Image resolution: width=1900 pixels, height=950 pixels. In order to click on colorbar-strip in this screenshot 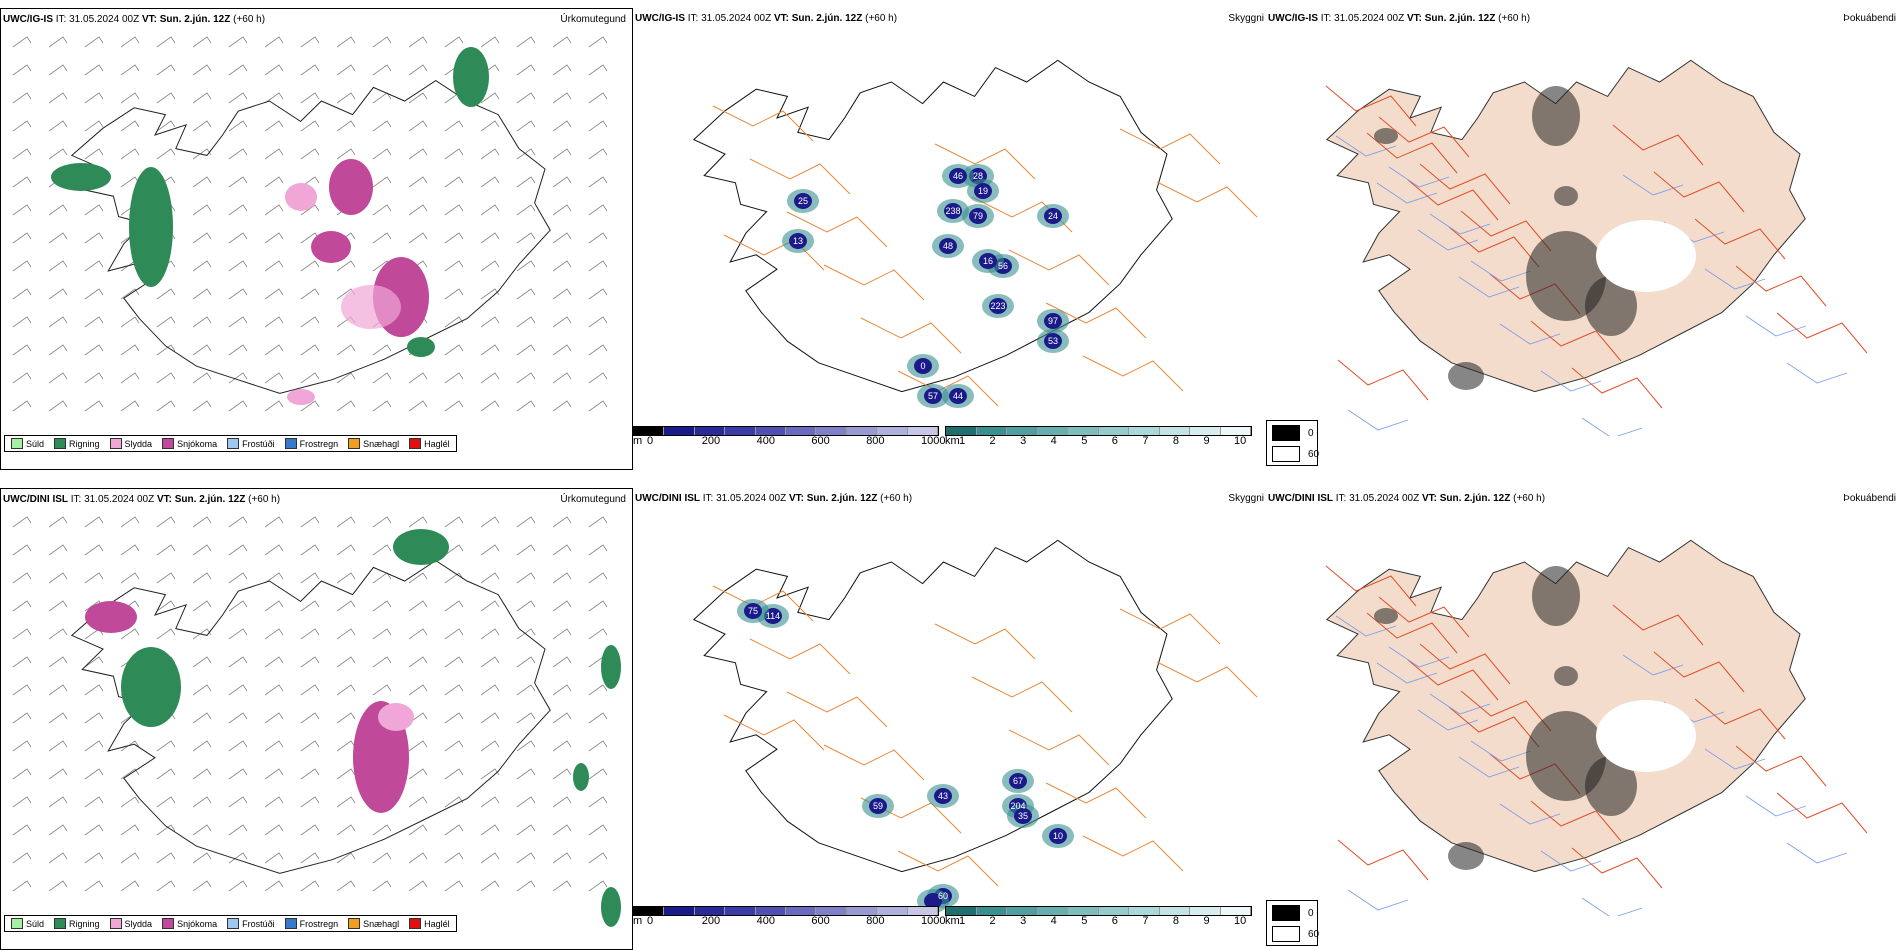, I will do `click(1098, 431)`.